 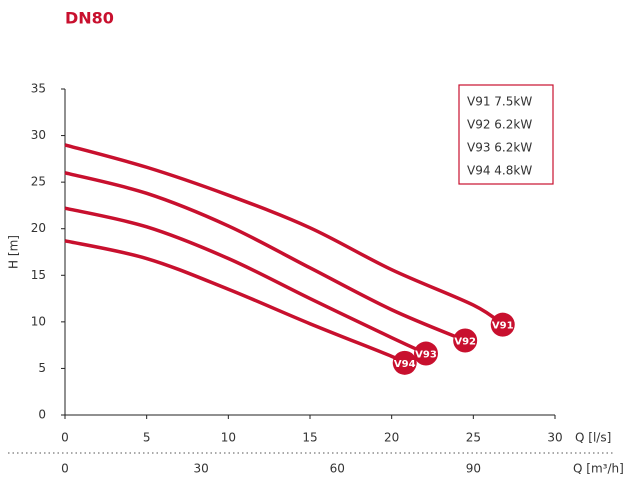 I want to click on end-label: V94, so click(x=405, y=364).